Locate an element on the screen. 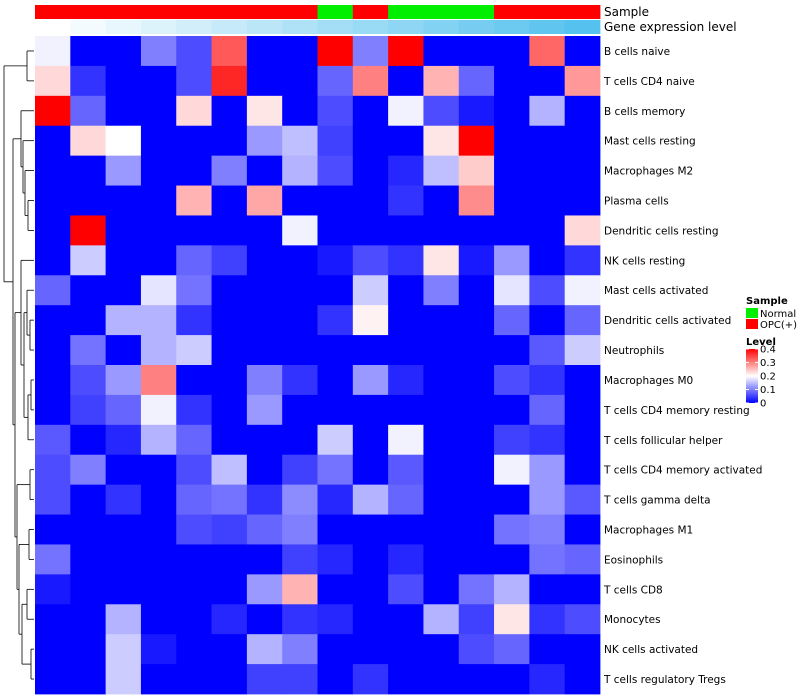 This screenshot has height=700, width=800. row-label: T cells CD4 naive is located at coordinates (649, 82).